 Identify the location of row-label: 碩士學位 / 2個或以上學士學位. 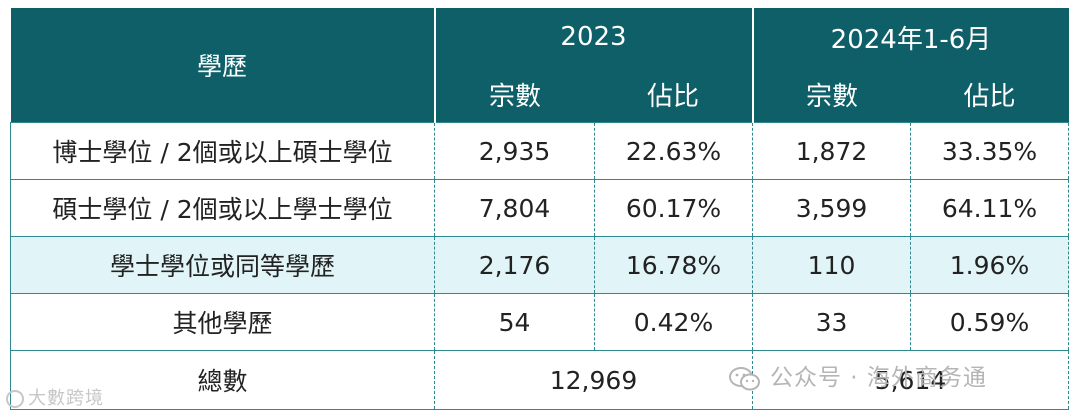
(222, 208).